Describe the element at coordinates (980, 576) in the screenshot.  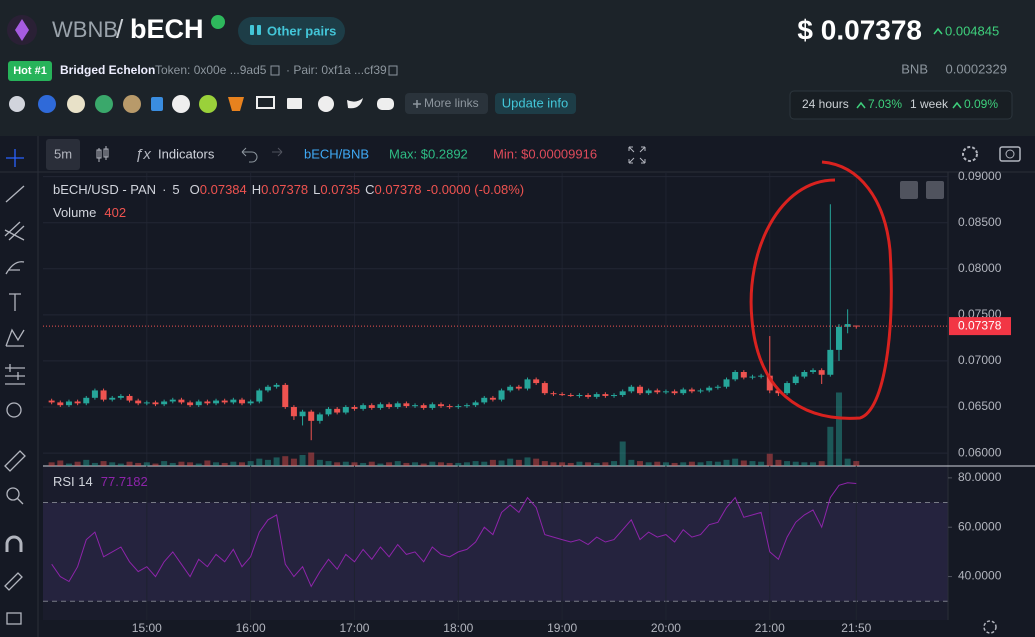
I see `rsi-tick-label: 40.0000` at that location.